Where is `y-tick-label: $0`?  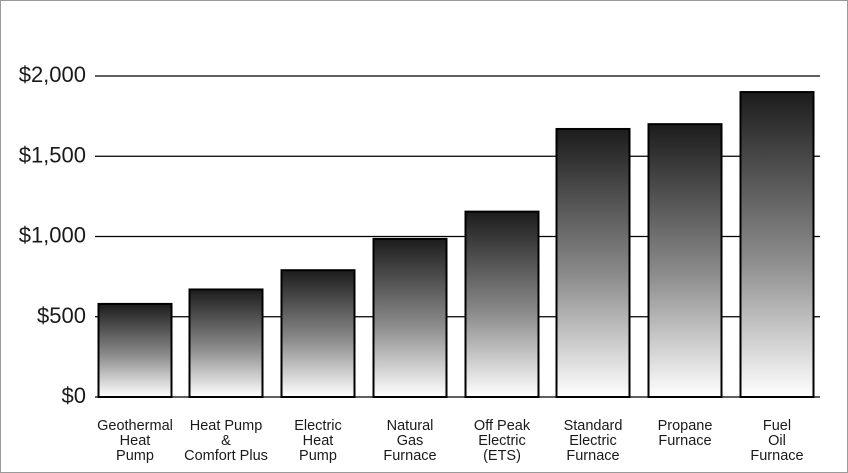
y-tick-label: $0 is located at coordinates (74, 395).